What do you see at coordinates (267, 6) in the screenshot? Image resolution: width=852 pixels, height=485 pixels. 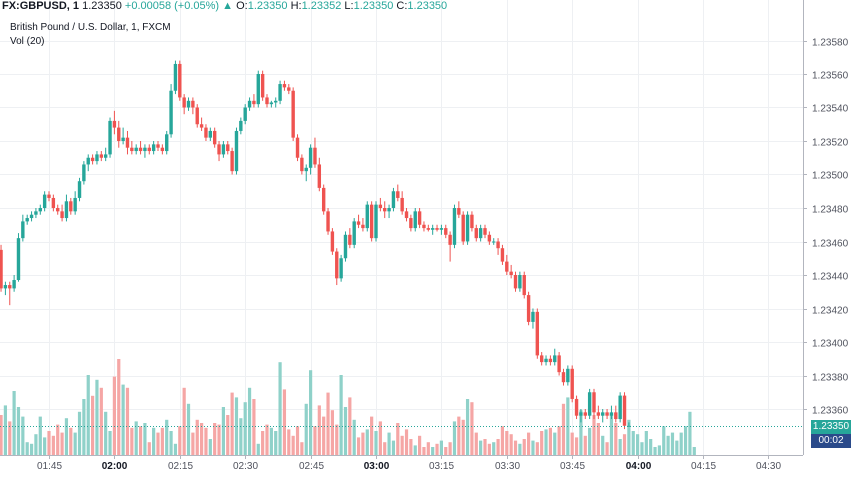 I see `open-value: 1.23350` at bounding box center [267, 6].